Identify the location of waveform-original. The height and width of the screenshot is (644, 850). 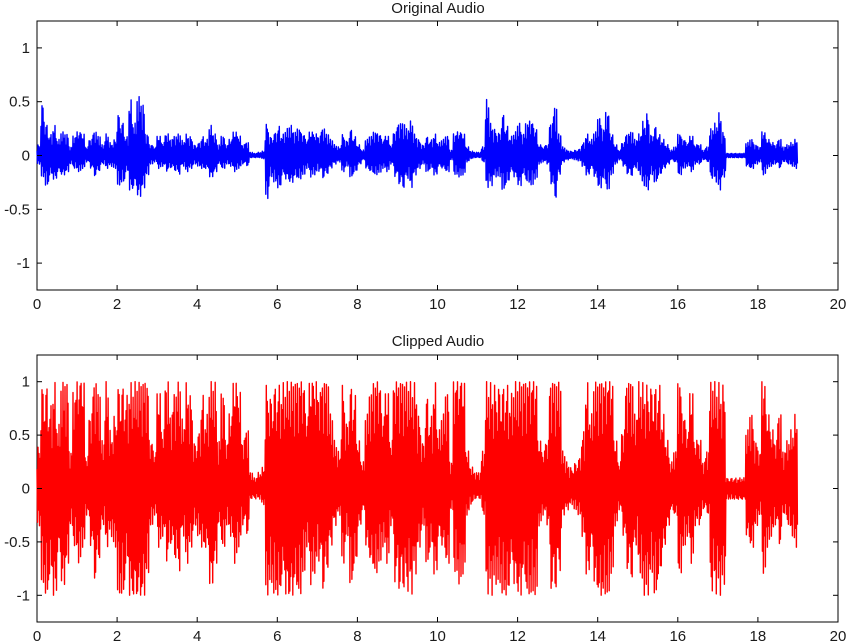
(417, 148).